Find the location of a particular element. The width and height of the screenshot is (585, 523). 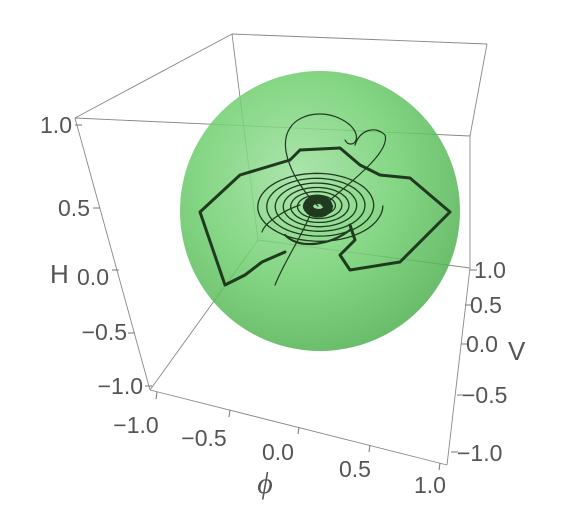

v-tick-4: −0.5 is located at coordinates (484, 395).